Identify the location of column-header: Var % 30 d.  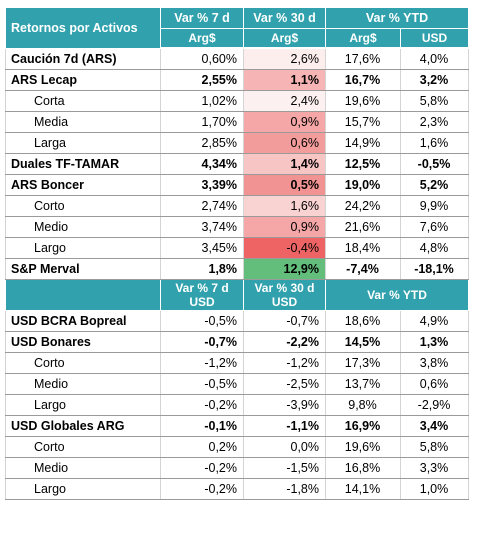
(284, 18).